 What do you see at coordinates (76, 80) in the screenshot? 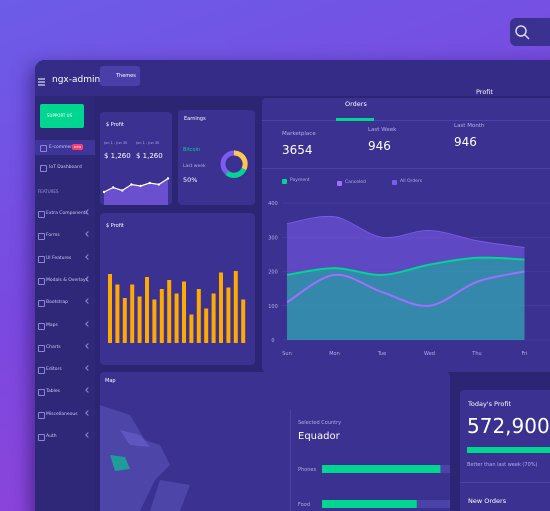
I see `brand: ngx-admin` at bounding box center [76, 80].